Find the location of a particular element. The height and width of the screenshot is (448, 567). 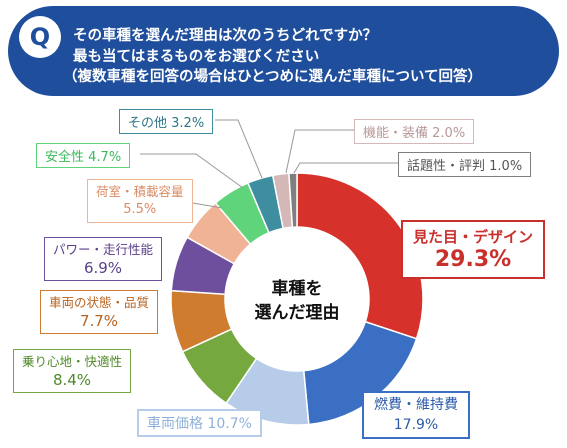

label-design: 見た目・デザイン 29.3% is located at coordinates (473, 249).